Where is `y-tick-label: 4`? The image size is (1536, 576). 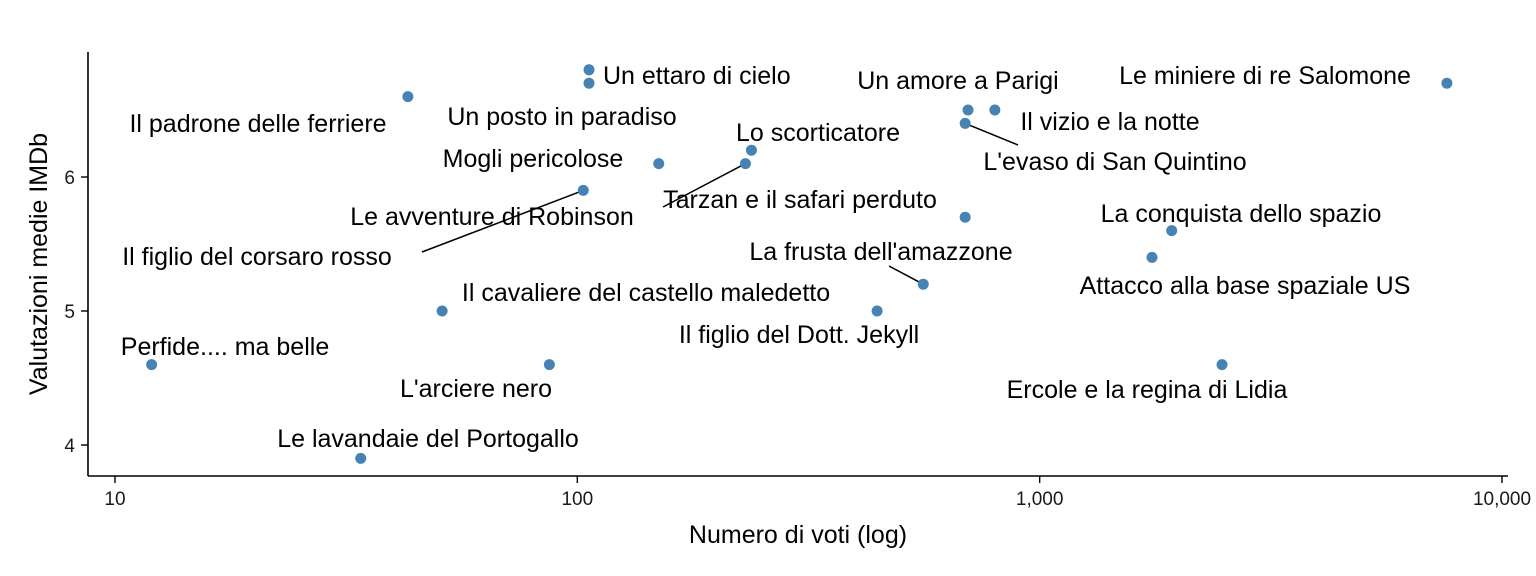 y-tick-label: 4 is located at coordinates (69, 446).